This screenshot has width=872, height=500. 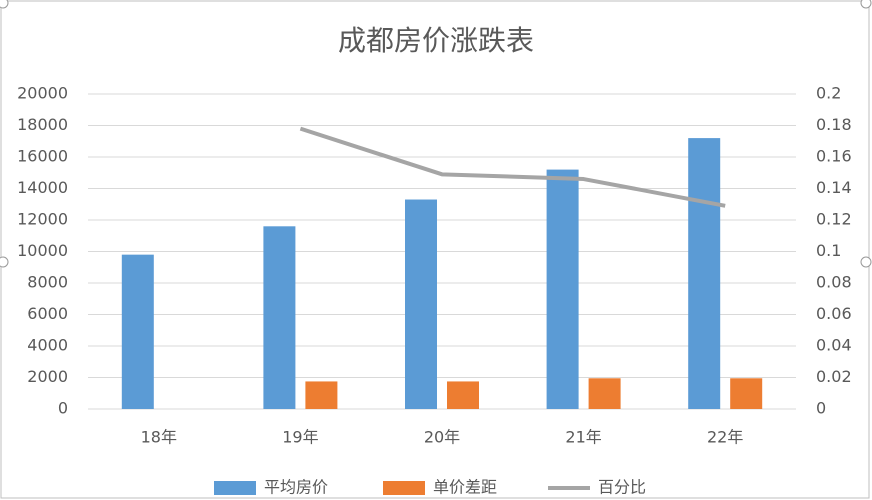 I want to click on y-tick-label: 20000, so click(x=42, y=93).